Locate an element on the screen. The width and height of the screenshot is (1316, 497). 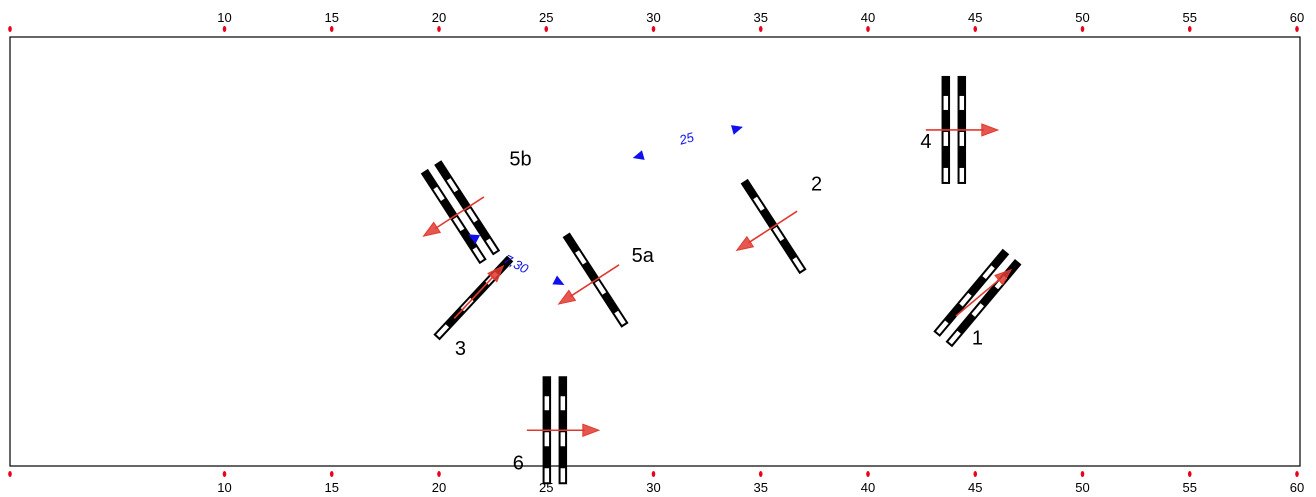
obstacle-pole is located at coordinates (971, 292).